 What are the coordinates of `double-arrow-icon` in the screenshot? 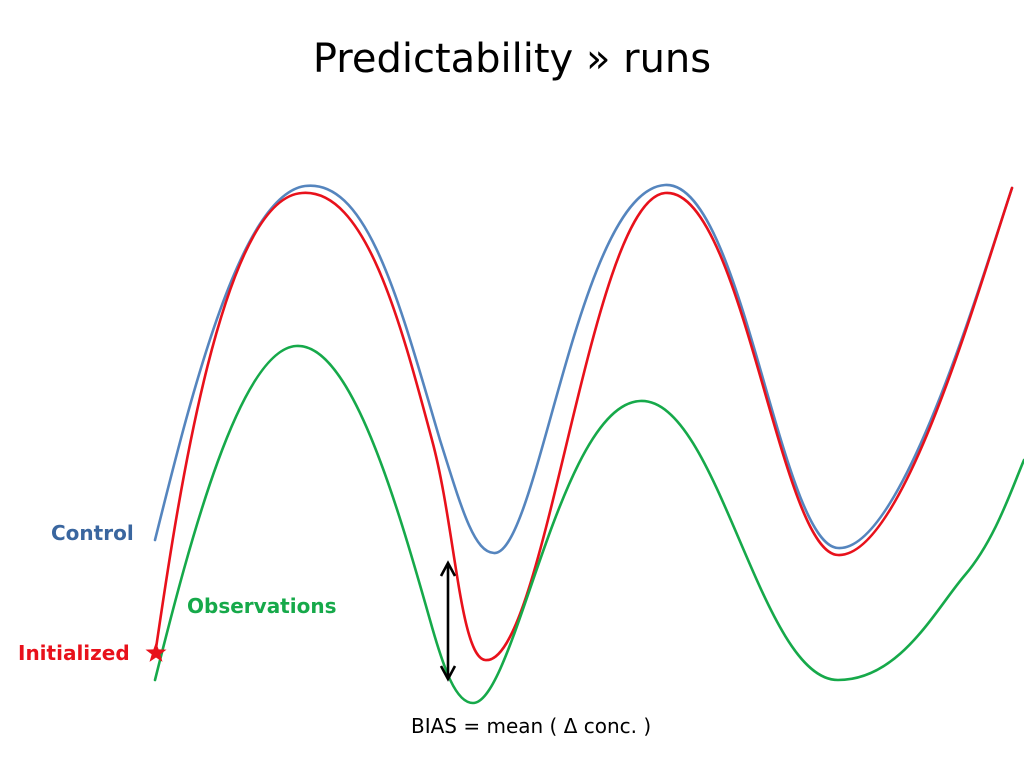 It's located at (448, 621).